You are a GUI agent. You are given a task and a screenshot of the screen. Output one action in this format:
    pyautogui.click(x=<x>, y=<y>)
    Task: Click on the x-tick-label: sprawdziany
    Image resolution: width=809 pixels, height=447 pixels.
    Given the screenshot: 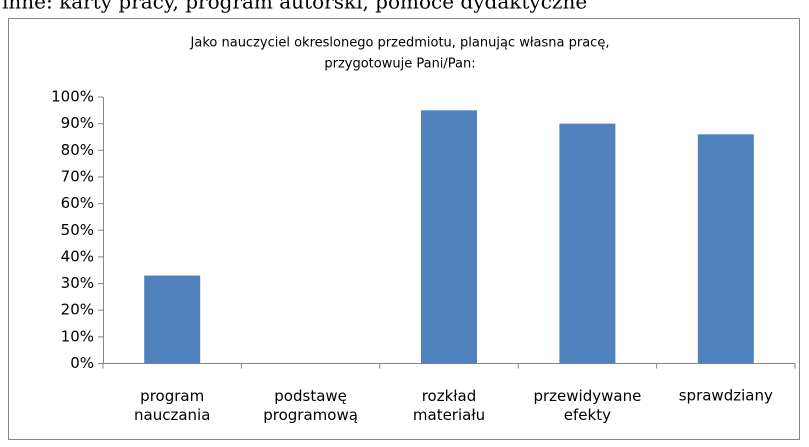 What is the action you would take?
    pyautogui.click(x=726, y=396)
    